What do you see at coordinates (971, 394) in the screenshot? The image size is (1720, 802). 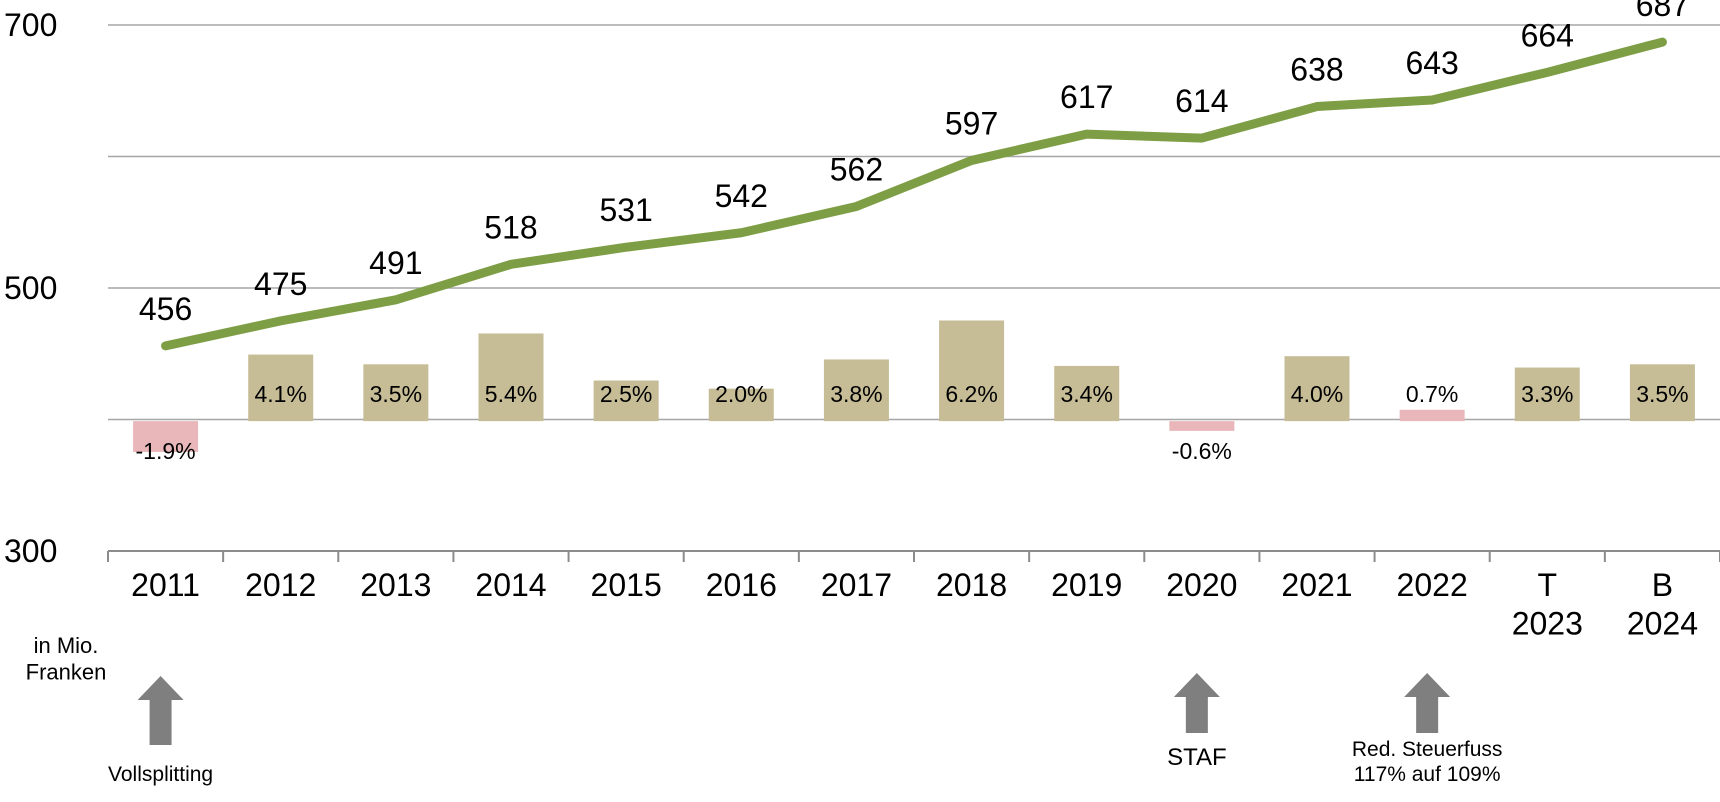 I see `bar-label: 6.2%` at bounding box center [971, 394].